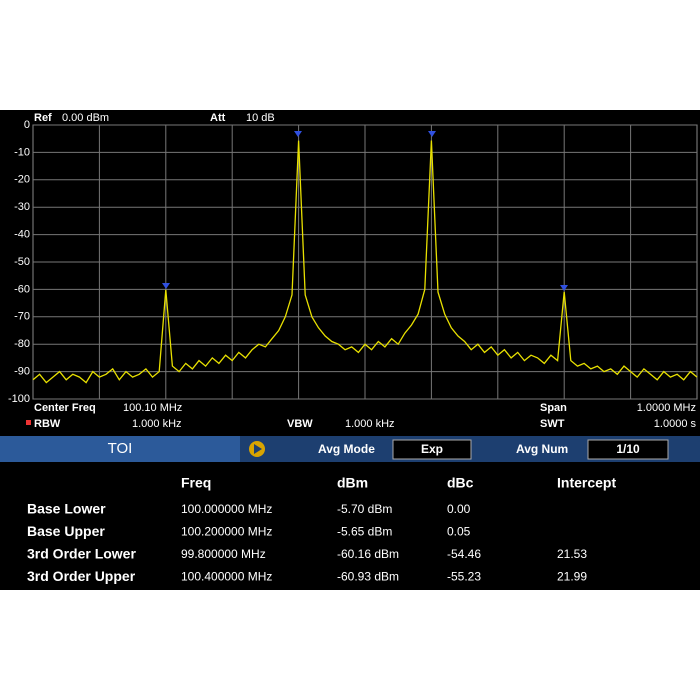  Describe the element at coordinates (66, 509) in the screenshot. I see `row-label: Base Lower` at that location.